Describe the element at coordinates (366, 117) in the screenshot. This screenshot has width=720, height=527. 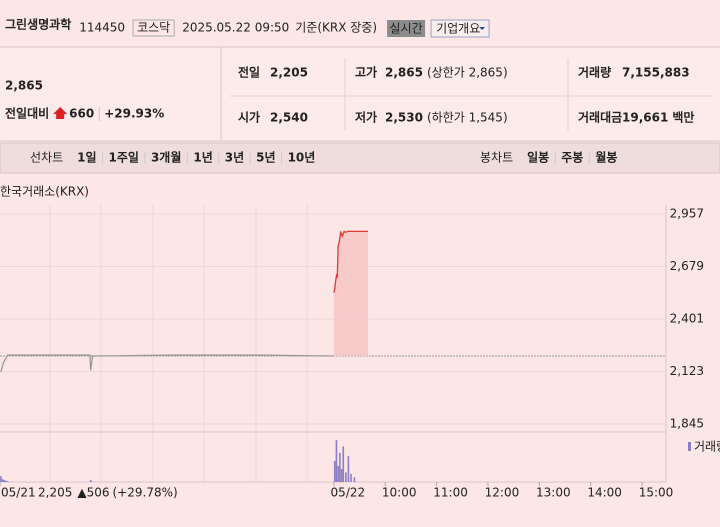
I see `stat-label: 저가` at that location.